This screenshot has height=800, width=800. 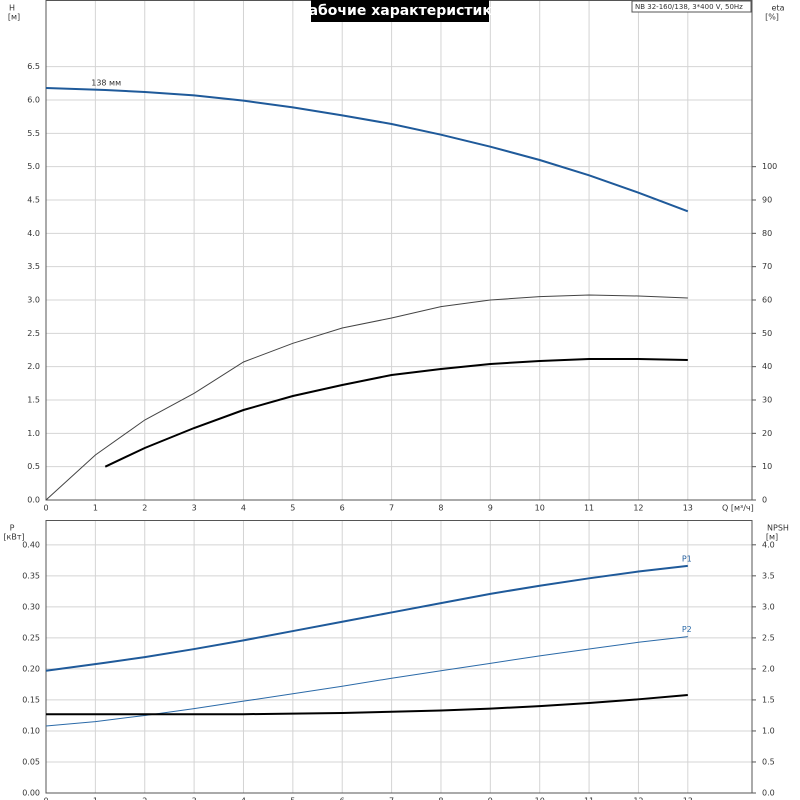 What do you see at coordinates (767, 400) in the screenshot?
I see `y2-tick-label: 30` at bounding box center [767, 400].